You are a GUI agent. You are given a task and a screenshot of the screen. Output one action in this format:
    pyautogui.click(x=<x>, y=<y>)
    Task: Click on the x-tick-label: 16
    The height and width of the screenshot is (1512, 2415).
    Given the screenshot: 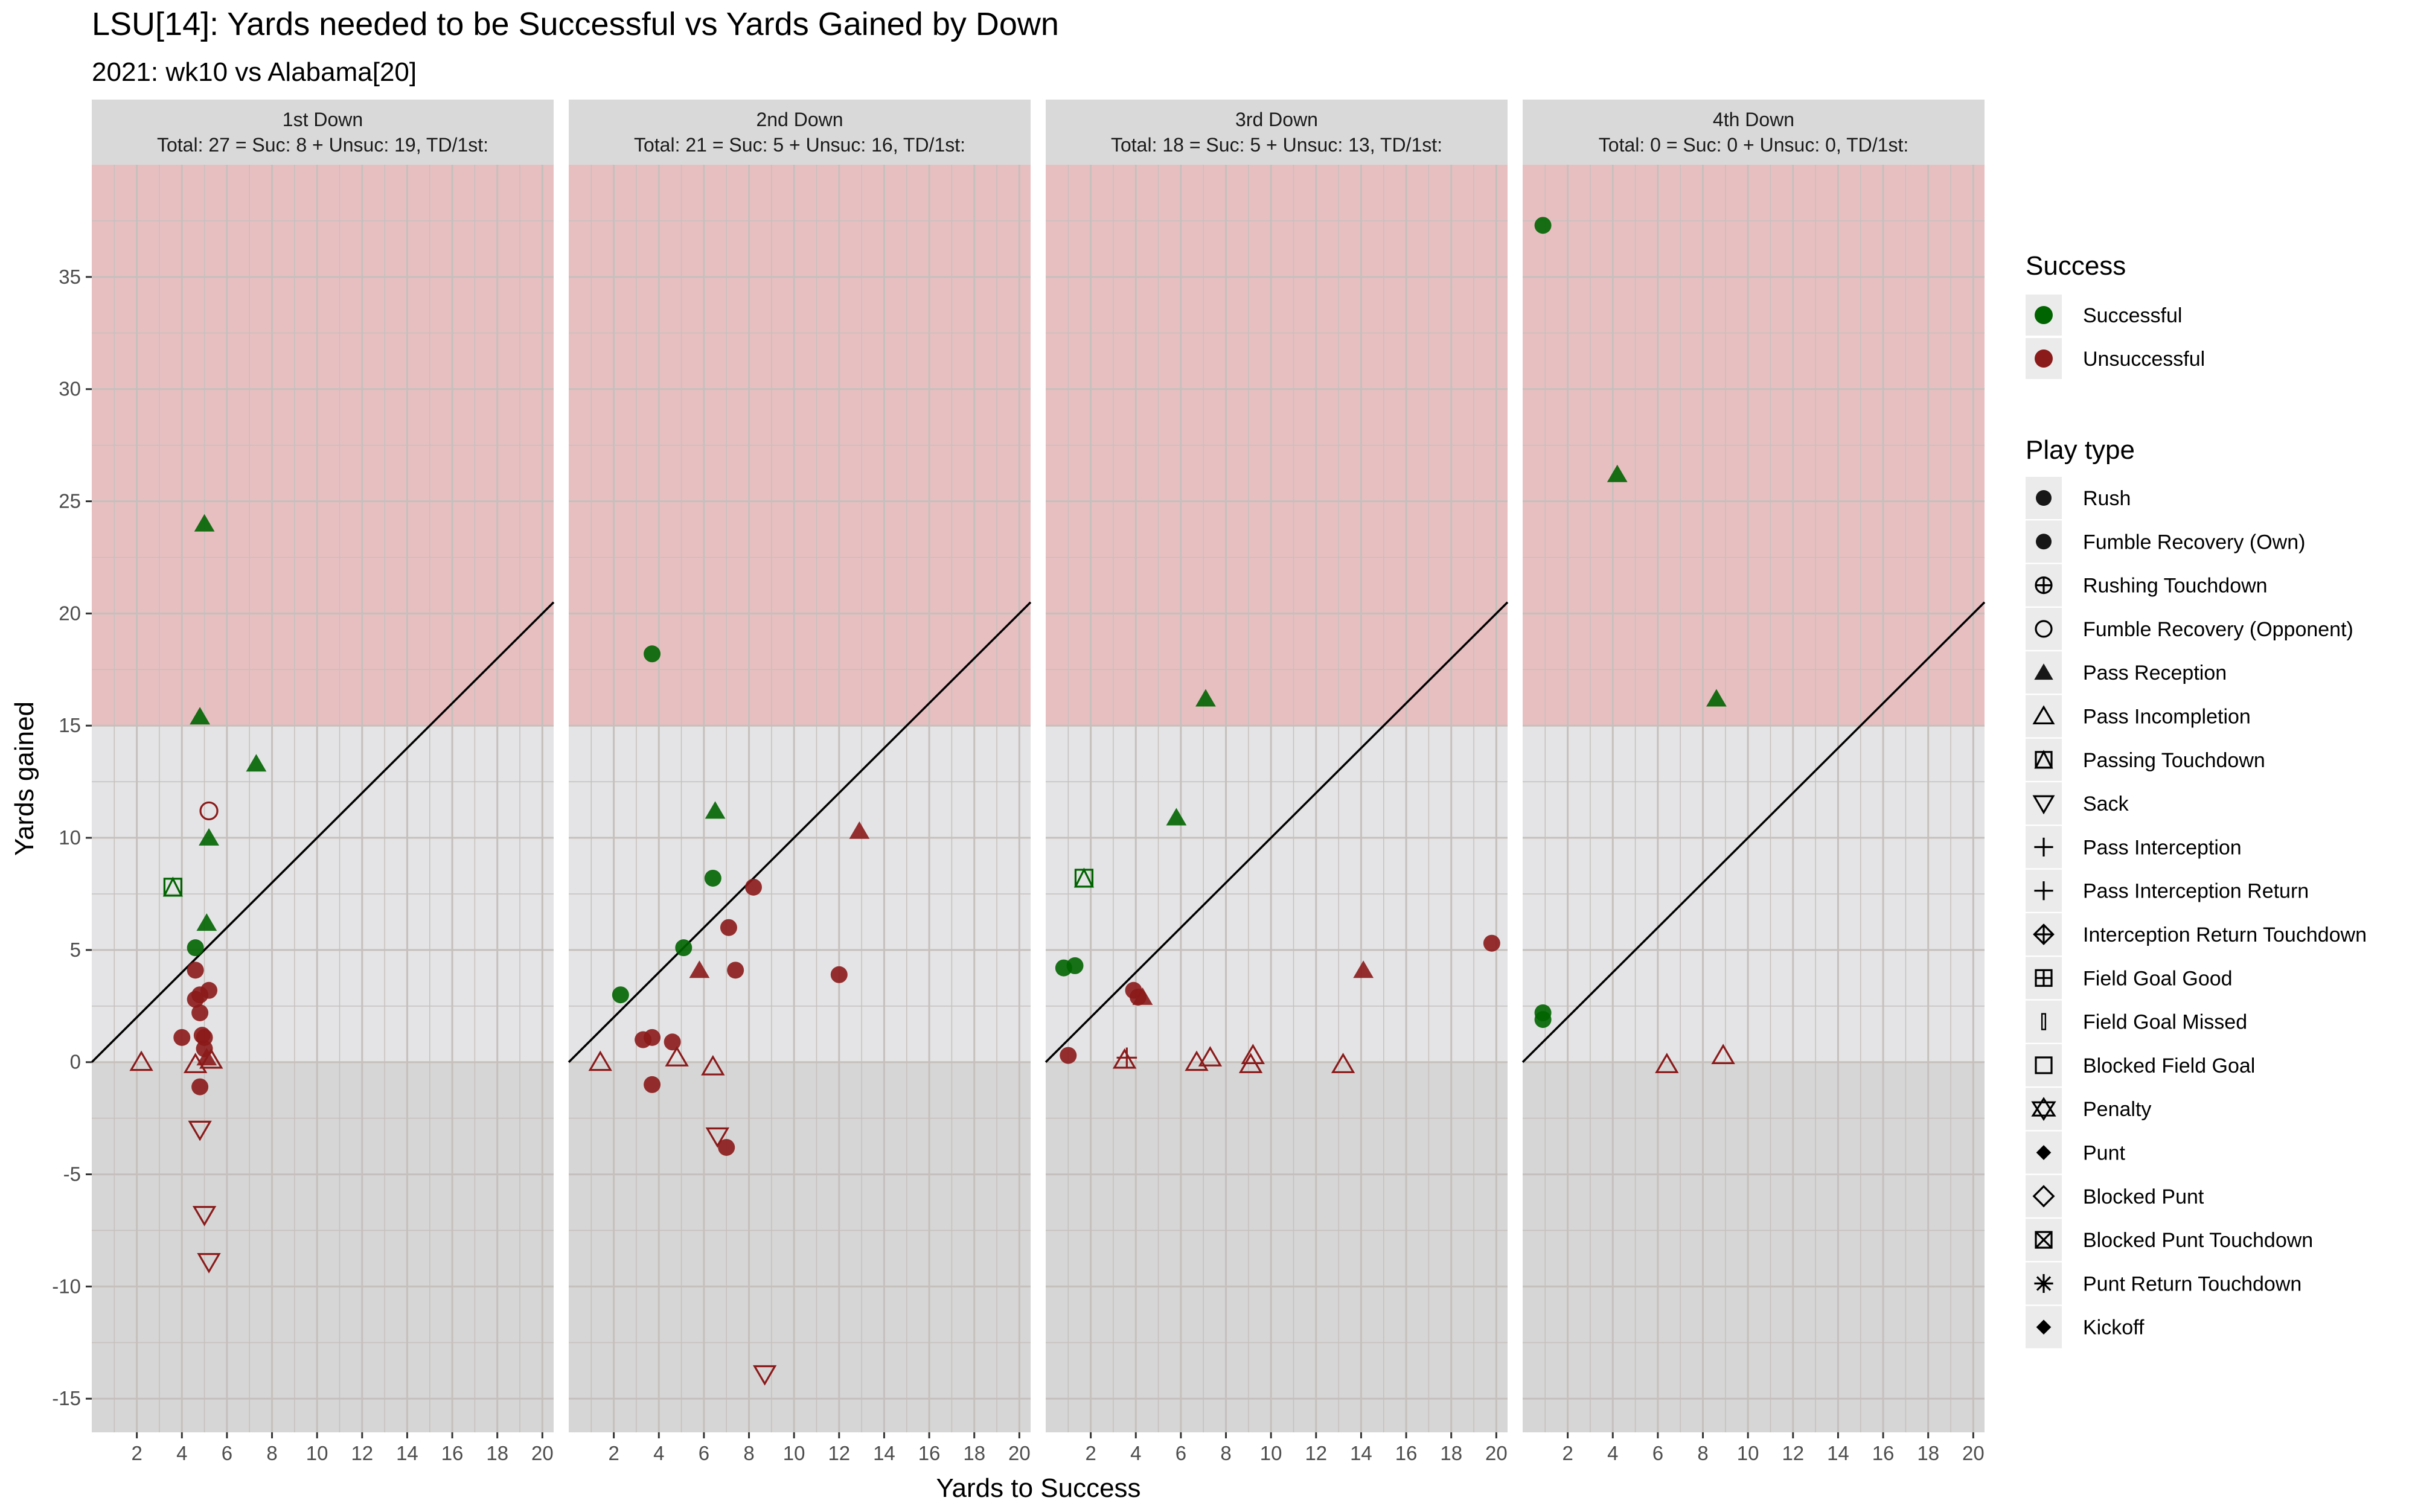 What is the action you would take?
    pyautogui.click(x=930, y=1453)
    